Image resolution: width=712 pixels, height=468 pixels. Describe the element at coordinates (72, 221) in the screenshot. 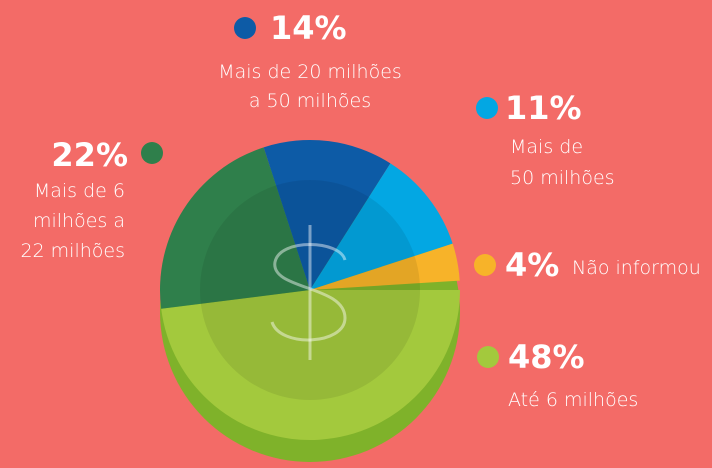

I see `category-label: Mais de 6 milhões a 22 milhões` at that location.